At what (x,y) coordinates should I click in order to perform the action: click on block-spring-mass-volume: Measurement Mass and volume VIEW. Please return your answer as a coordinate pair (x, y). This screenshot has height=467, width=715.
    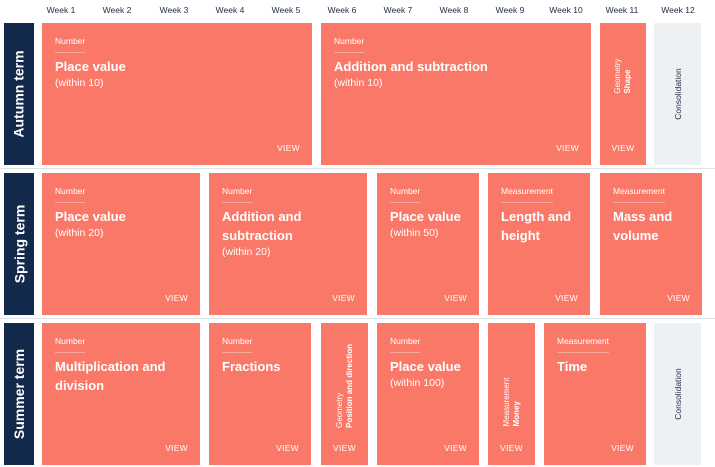
    Looking at the image, I should click on (651, 244).